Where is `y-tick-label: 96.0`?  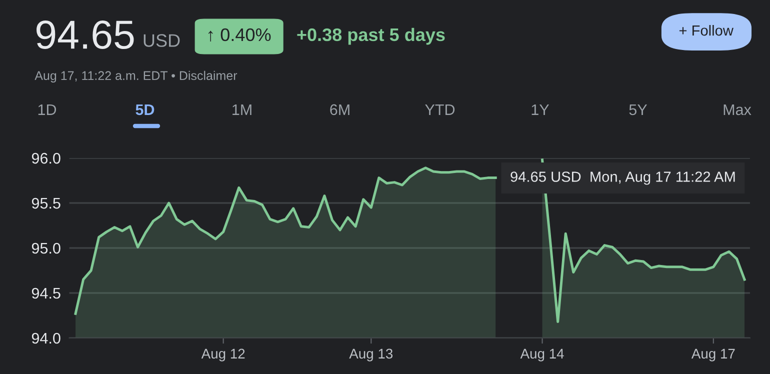
y-tick-label: 96.0 is located at coordinates (46, 158).